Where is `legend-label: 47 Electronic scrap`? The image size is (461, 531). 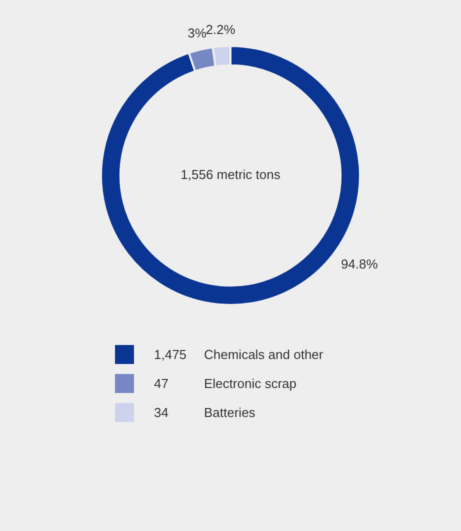 legend-label: 47 Electronic scrap is located at coordinates (224, 383).